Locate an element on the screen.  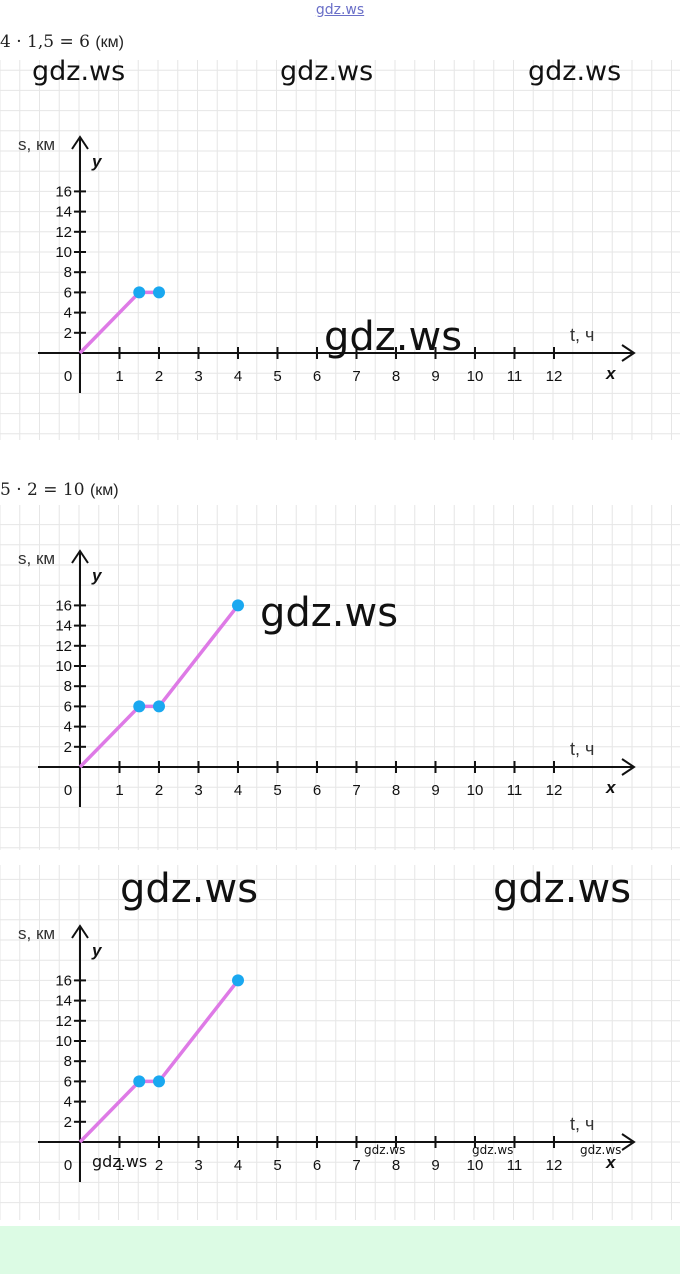
formula-2-expr: 5 · 2 = 10 is located at coordinates (42, 490).